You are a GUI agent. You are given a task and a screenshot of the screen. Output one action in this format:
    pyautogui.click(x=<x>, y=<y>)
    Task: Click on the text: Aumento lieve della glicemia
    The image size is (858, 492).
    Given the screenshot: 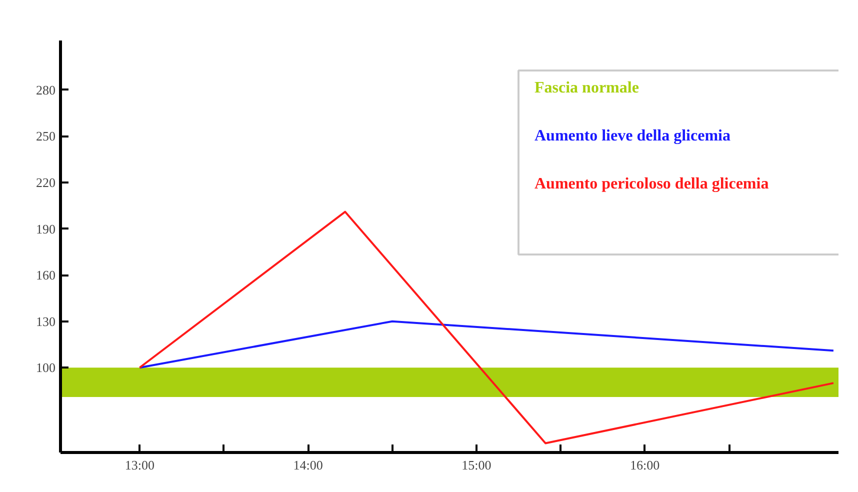 What is the action you would take?
    pyautogui.click(x=632, y=136)
    